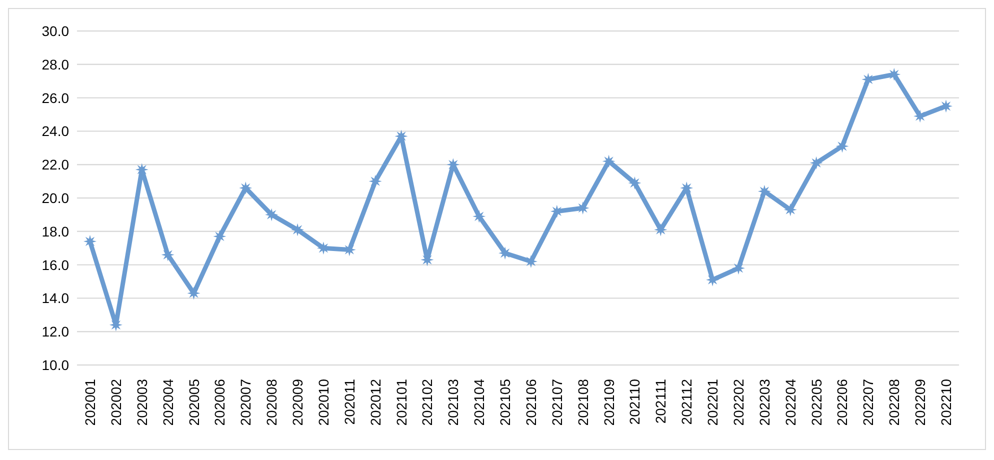  What do you see at coordinates (349, 401) in the screenshot?
I see `x-tick-label: 202011` at bounding box center [349, 401].